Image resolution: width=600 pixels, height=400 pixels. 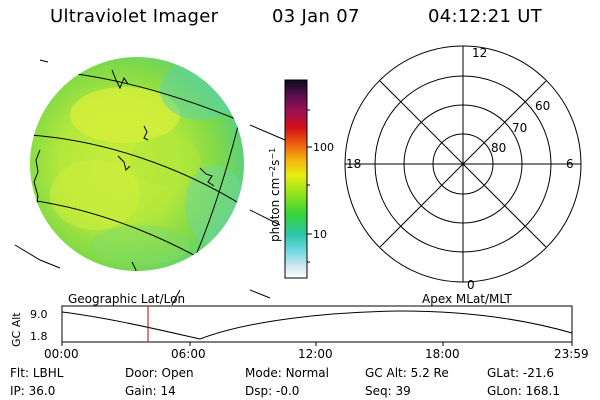 What do you see at coordinates (37, 373) in the screenshot?
I see `info-flt: Flt: LBHL` at bounding box center [37, 373].